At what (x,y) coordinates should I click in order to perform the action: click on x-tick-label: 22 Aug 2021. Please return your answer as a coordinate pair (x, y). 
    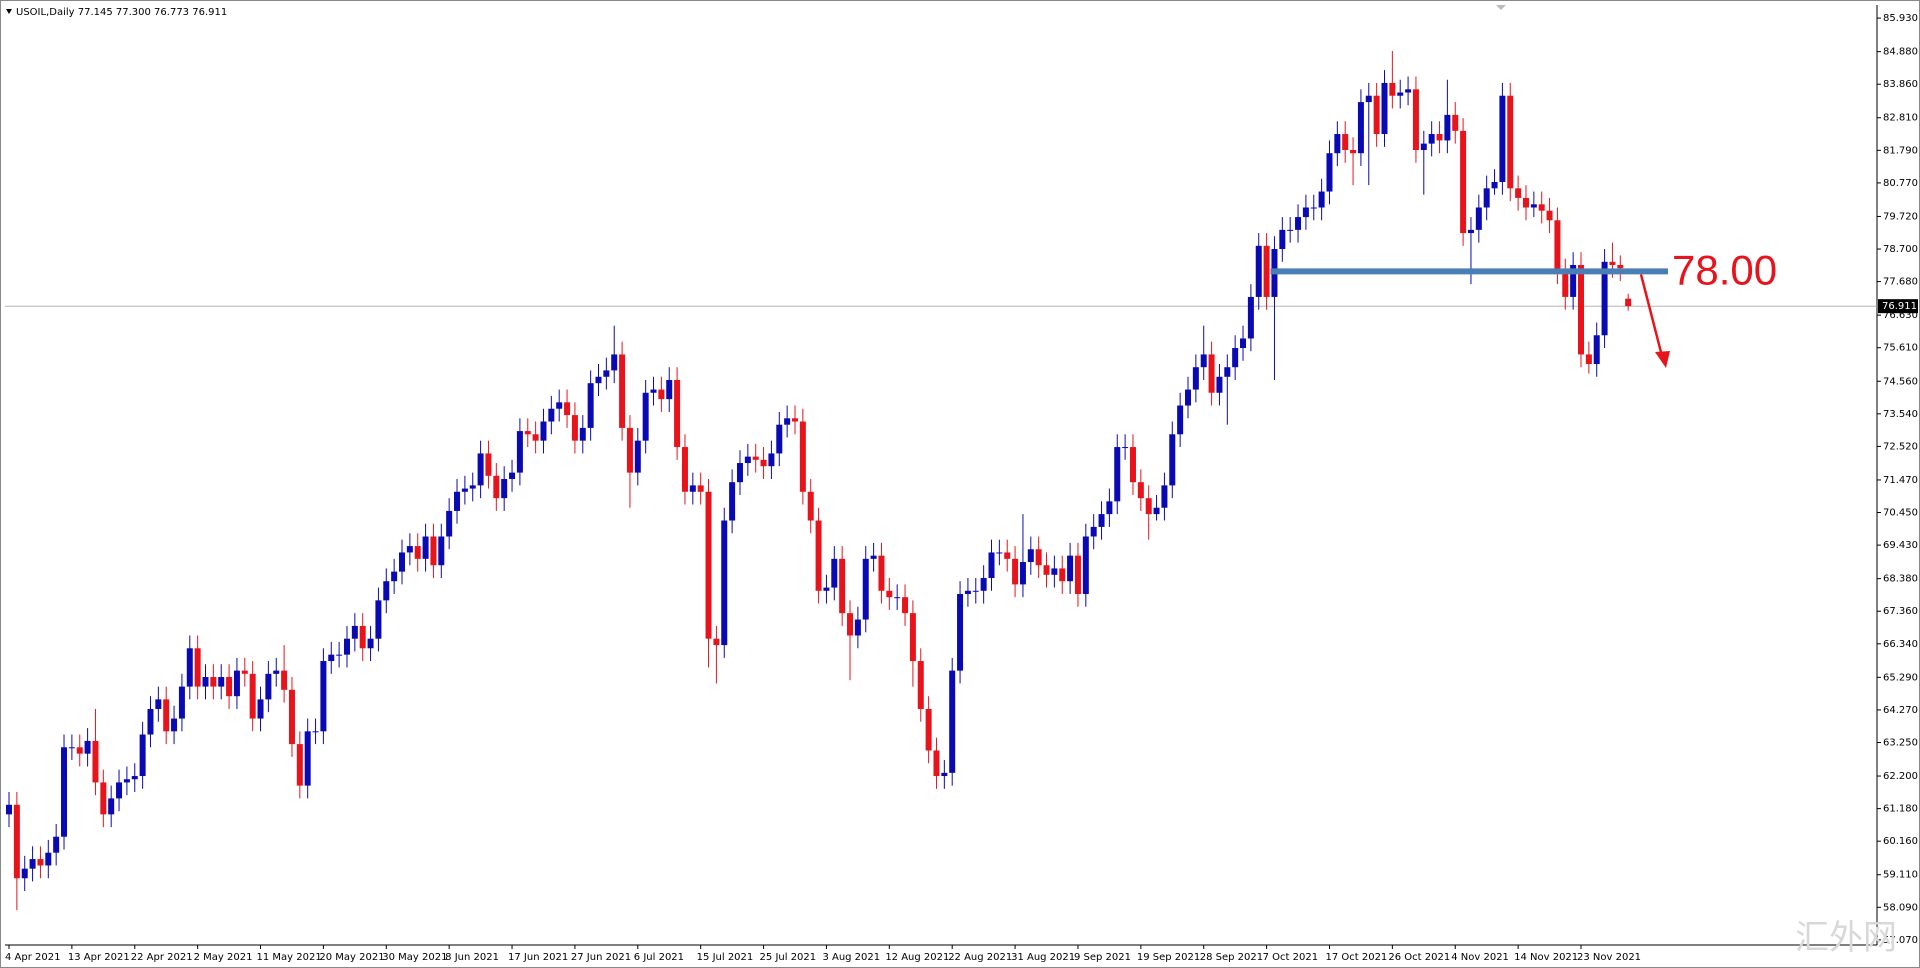
    Looking at the image, I should click on (980, 957).